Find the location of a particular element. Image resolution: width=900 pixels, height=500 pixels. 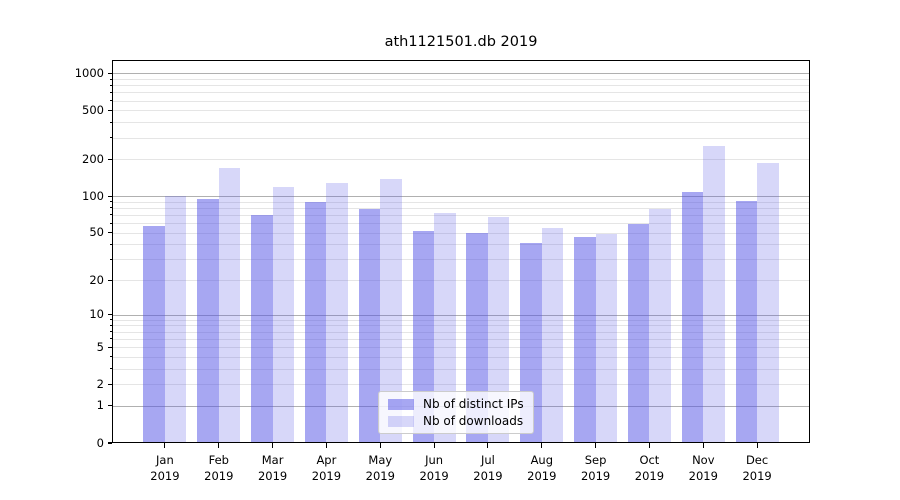

bar-downloads-jul is located at coordinates (498, 329).